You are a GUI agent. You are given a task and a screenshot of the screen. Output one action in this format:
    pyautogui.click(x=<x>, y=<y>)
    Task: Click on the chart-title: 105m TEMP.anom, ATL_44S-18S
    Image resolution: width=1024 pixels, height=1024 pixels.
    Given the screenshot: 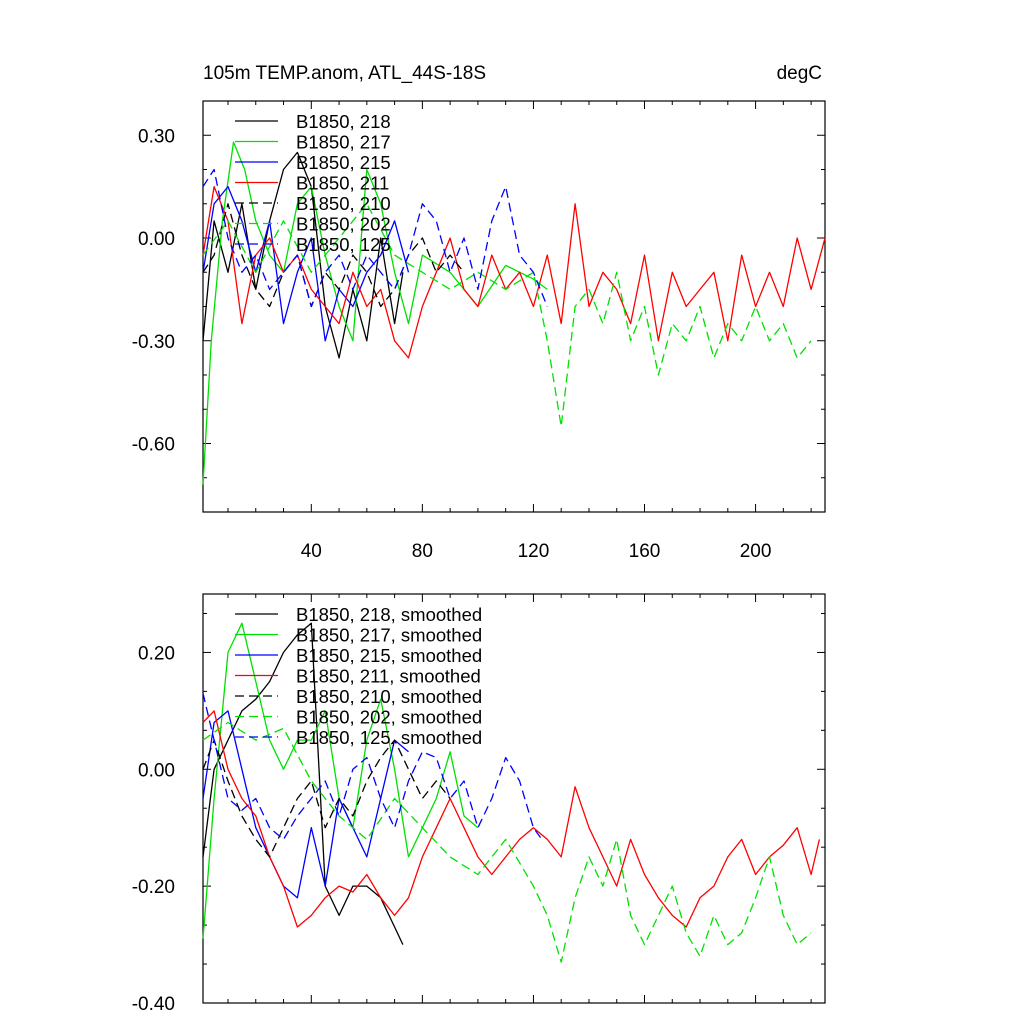 What is the action you would take?
    pyautogui.click(x=345, y=73)
    